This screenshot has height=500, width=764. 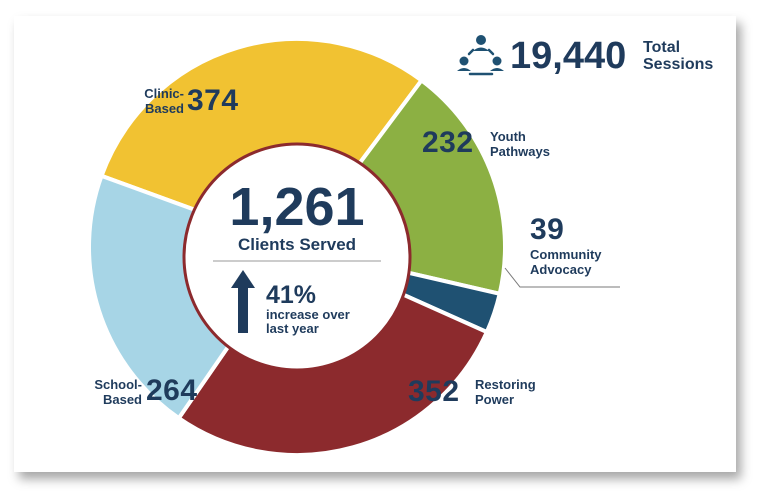 I want to click on people-network-icon, so click(x=480, y=55).